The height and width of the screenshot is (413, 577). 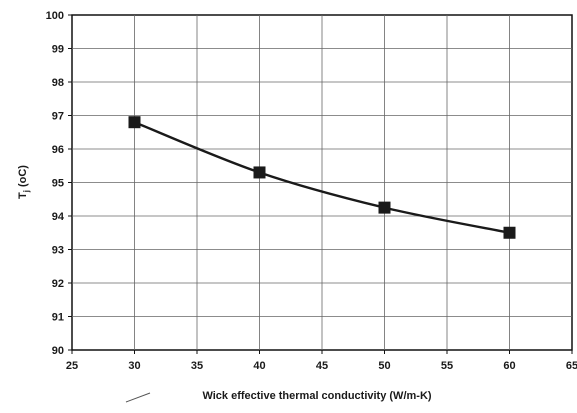 I want to click on y-tick-label: 93, so click(x=58, y=251).